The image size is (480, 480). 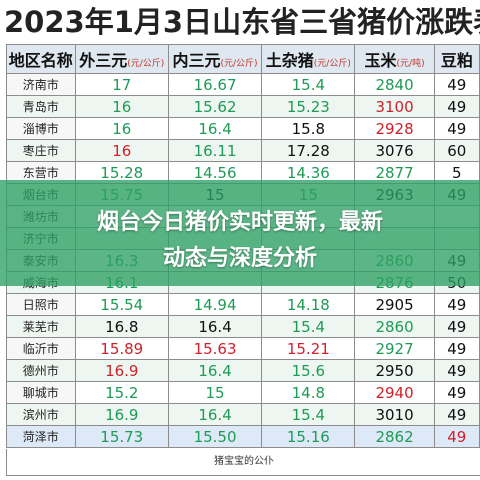 What do you see at coordinates (121, 304) in the screenshot?
I see `price-cell: 15.54` at bounding box center [121, 304].